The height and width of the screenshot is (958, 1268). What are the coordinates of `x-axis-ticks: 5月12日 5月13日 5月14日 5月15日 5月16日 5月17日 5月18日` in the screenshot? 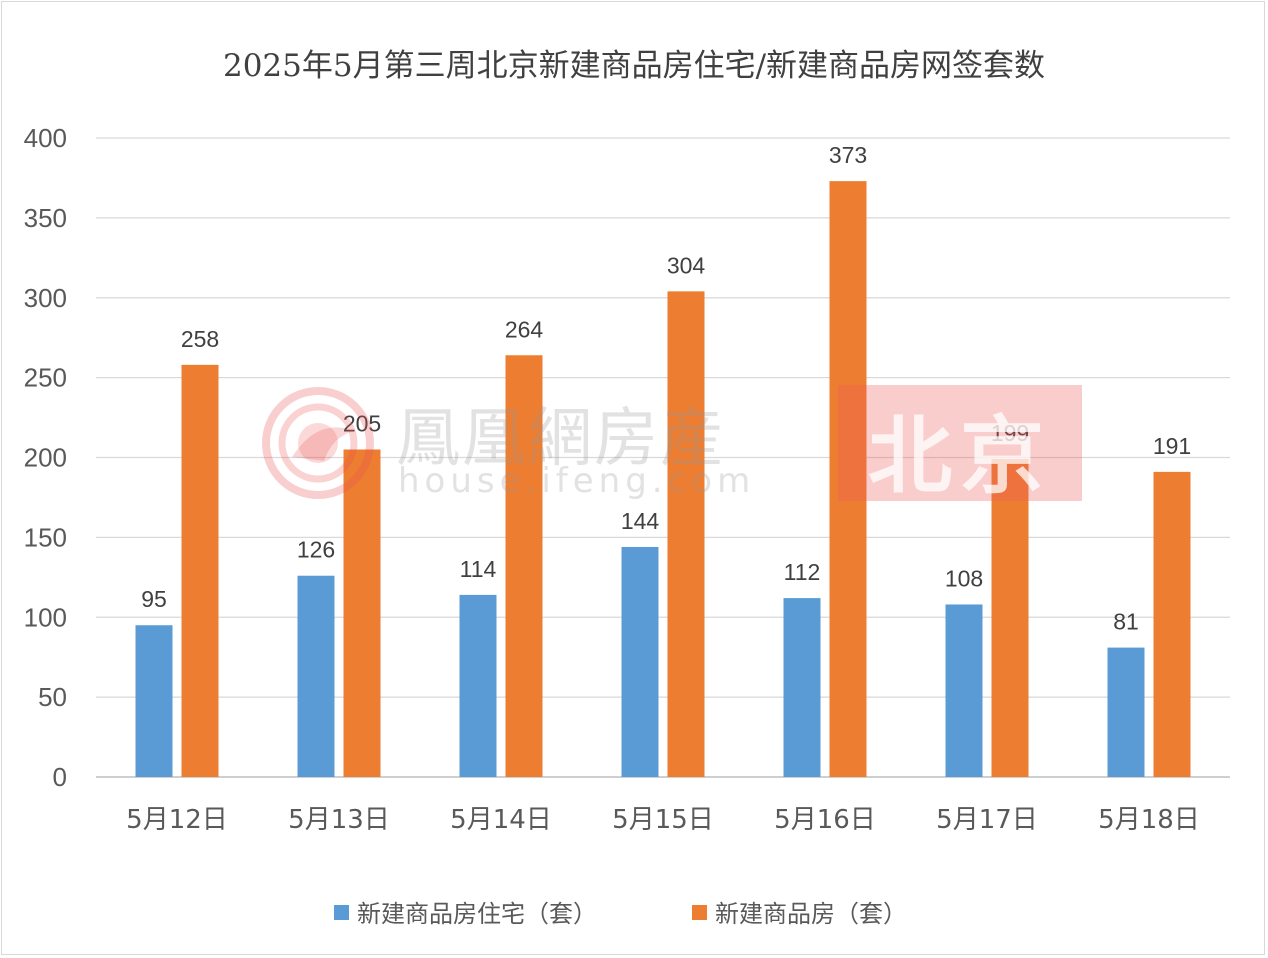 It's located at (663, 820).